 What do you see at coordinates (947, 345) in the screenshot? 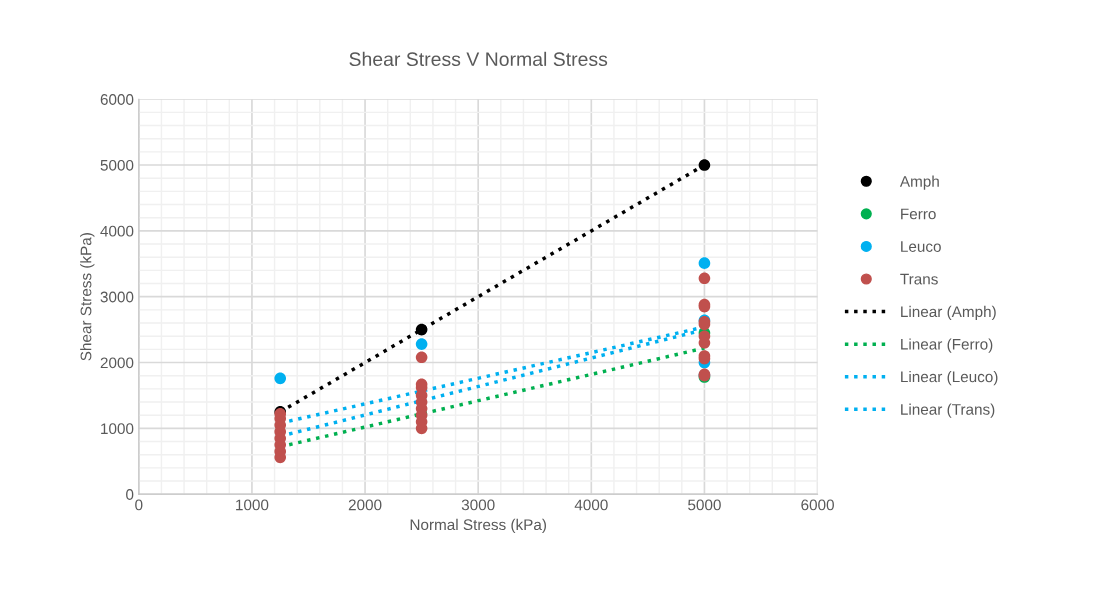
I see `legend-label: Linear (Ferro)` at bounding box center [947, 345].